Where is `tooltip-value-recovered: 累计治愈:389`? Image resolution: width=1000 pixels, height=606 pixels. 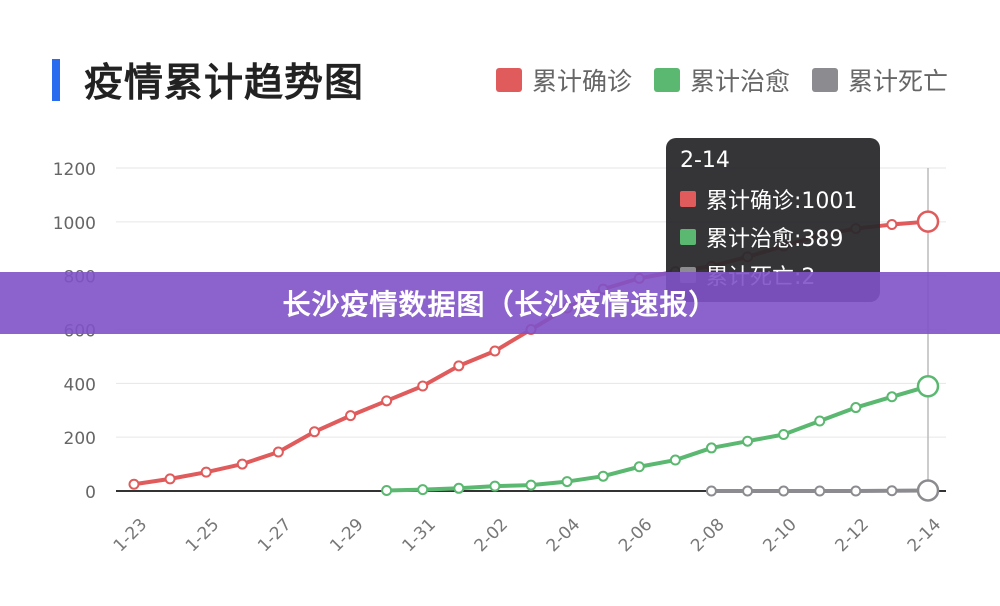
tooltip-value-recovered: 累计治愈:389 is located at coordinates (775, 239).